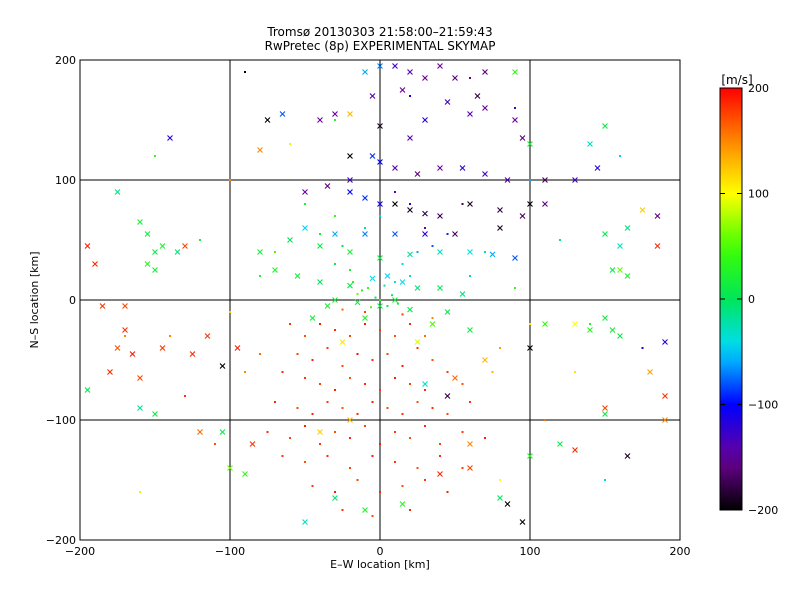  What do you see at coordinates (748, 299) in the screenshot?
I see `colorbar: 200 100 0 −100 −200` at bounding box center [748, 299].